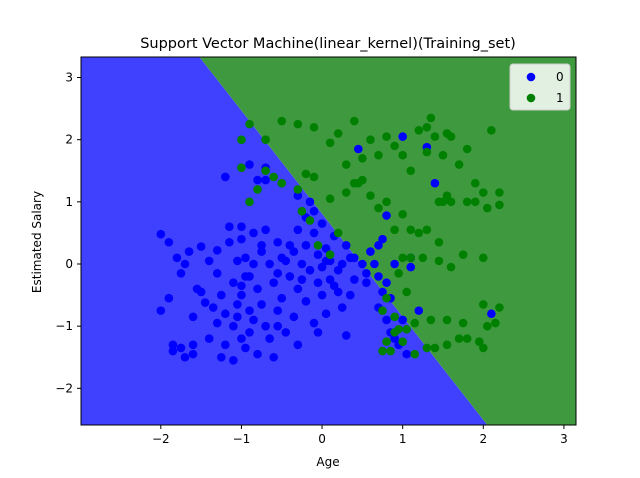 Image resolution: width=640 pixels, height=478 pixels. Describe the element at coordinates (483, 439) in the screenshot. I see `x-tick-label: 2` at that location.